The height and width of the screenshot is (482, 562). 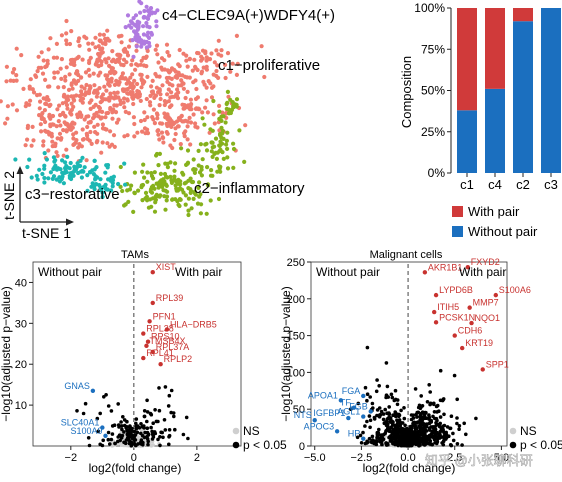 I want to click on gene-label-TF: TF, so click(x=345, y=403).